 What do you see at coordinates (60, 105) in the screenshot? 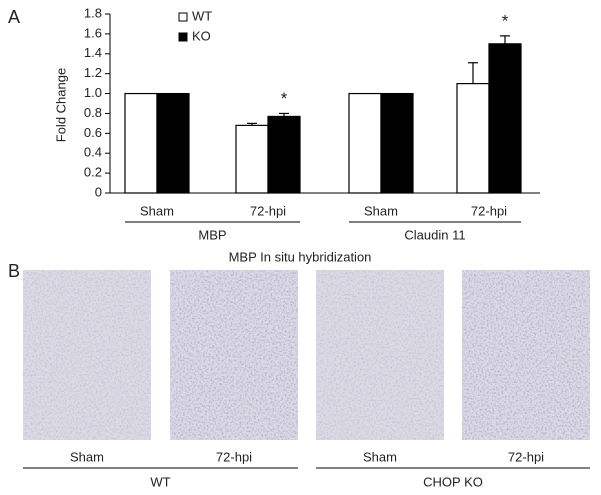
I see `y-axis-title: Fold Change` at bounding box center [60, 105].